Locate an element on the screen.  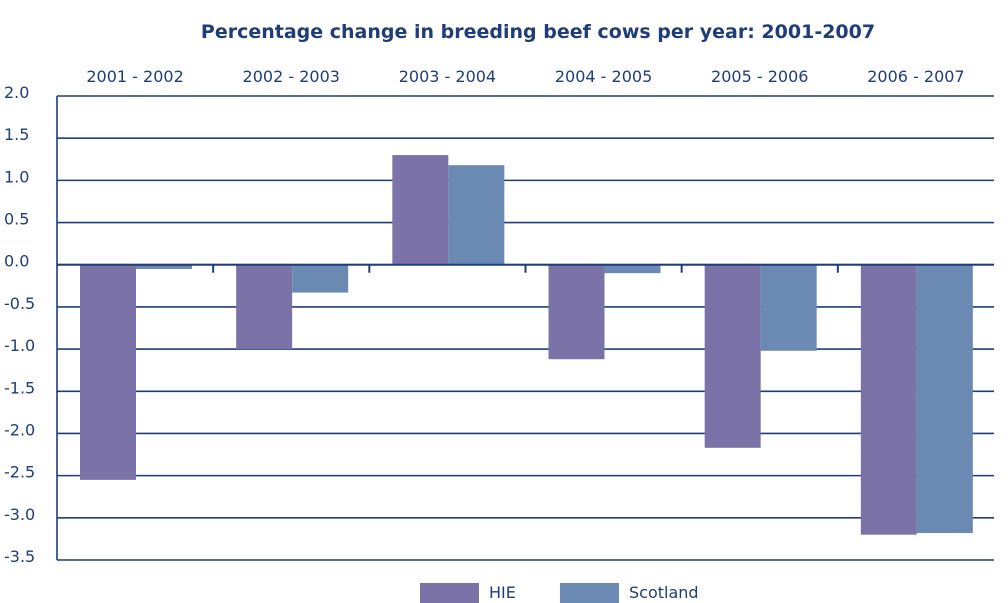
y-tick-label: -1.0 is located at coordinates (19, 345).